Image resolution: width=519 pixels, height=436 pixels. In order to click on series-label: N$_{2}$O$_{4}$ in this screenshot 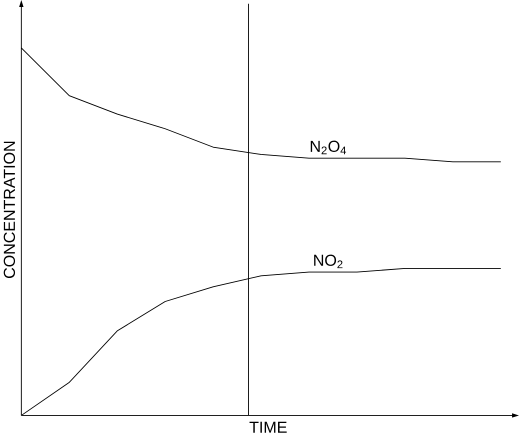, I will do `click(328, 147)`.